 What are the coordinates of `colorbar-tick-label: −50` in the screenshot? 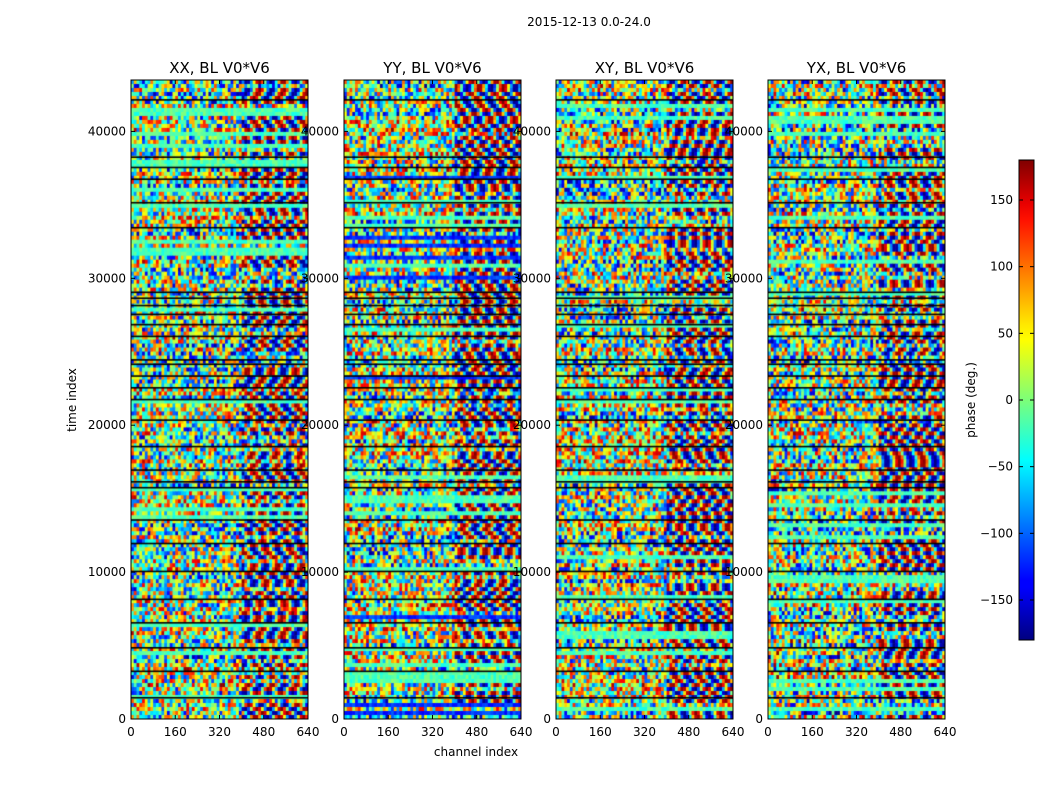 It's located at (1000, 467).